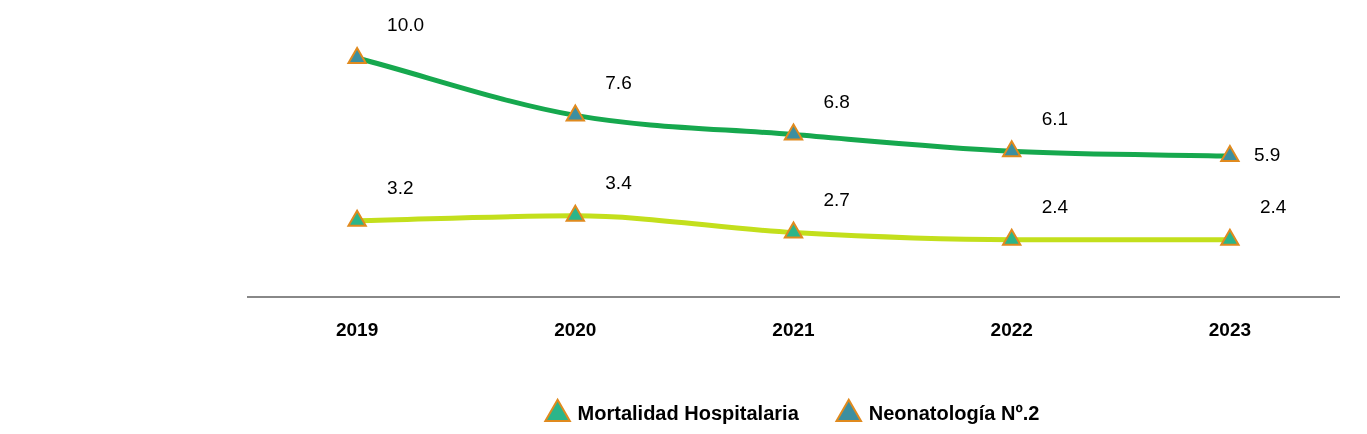 This screenshot has width=1367, height=434. I want to click on data-label: 6.1, so click(1055, 118).